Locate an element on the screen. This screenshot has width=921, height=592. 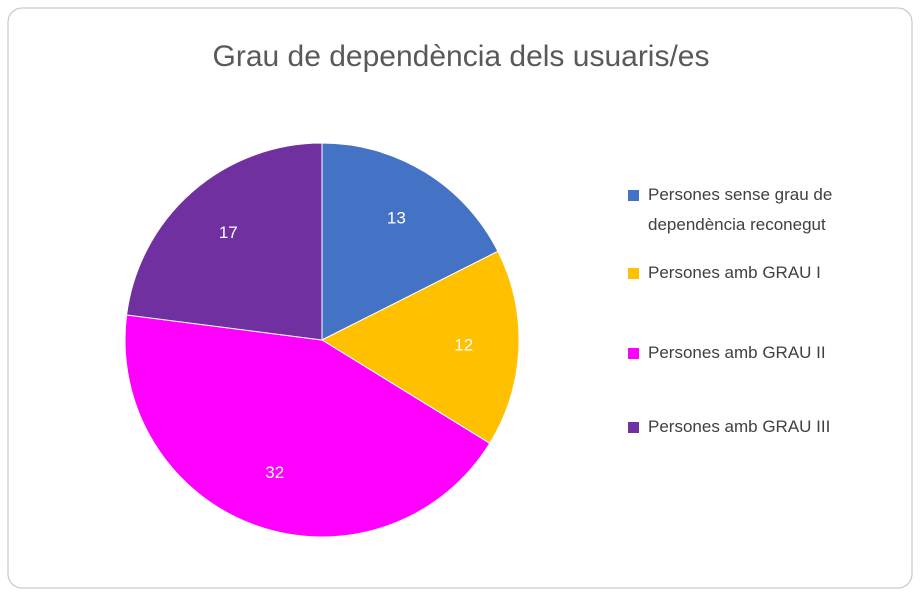
legend-label: Persones amb GRAU II is located at coordinates (737, 352).